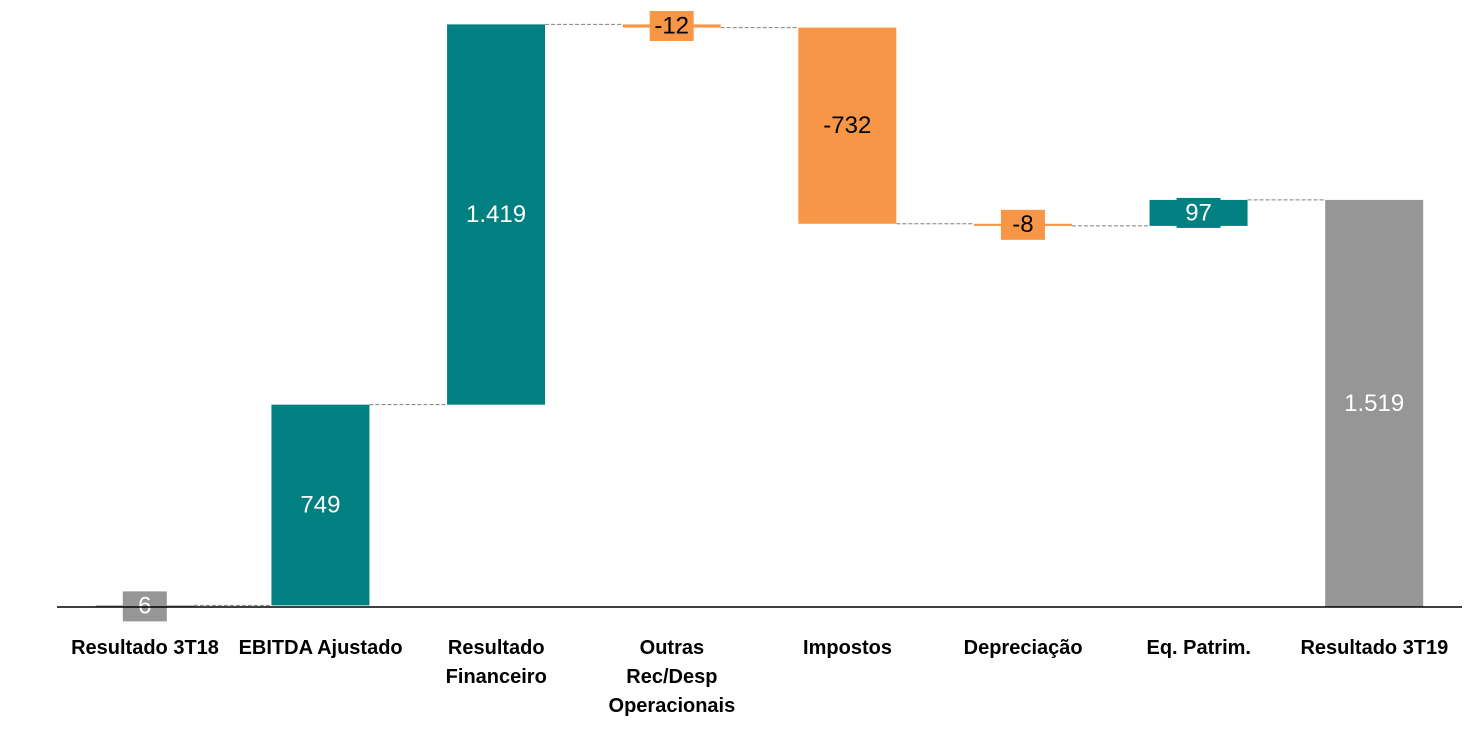  I want to click on x-tick-label: Resultado 3T18, so click(145, 648).